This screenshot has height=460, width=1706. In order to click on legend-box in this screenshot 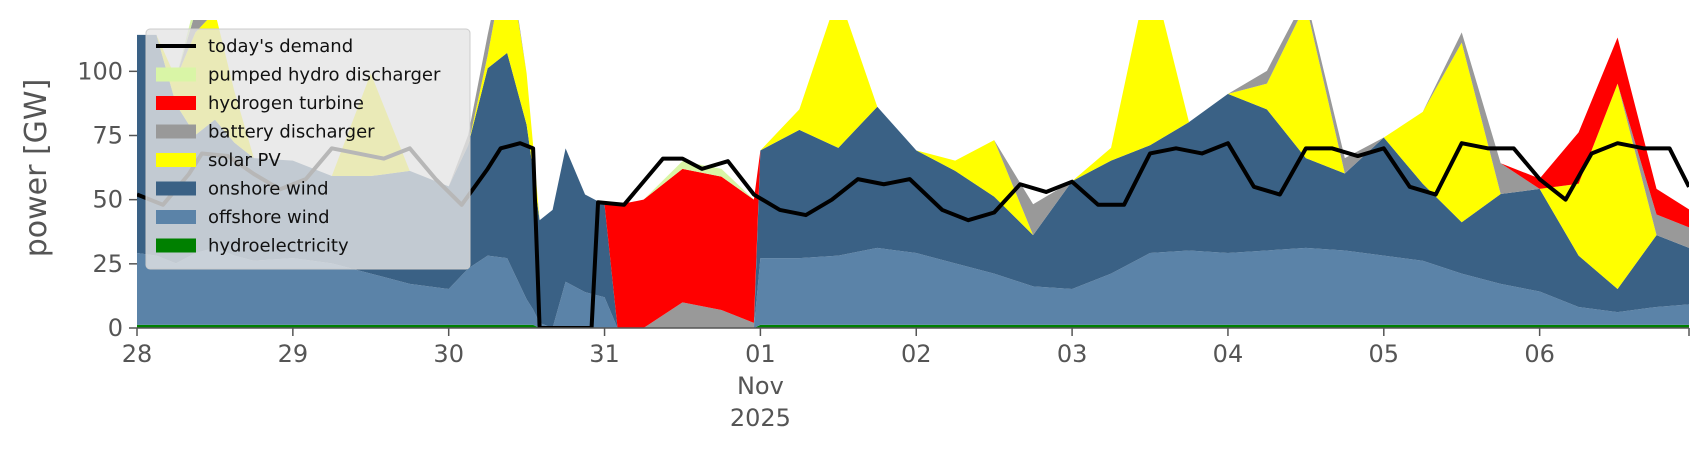, I will do `click(308, 149)`.